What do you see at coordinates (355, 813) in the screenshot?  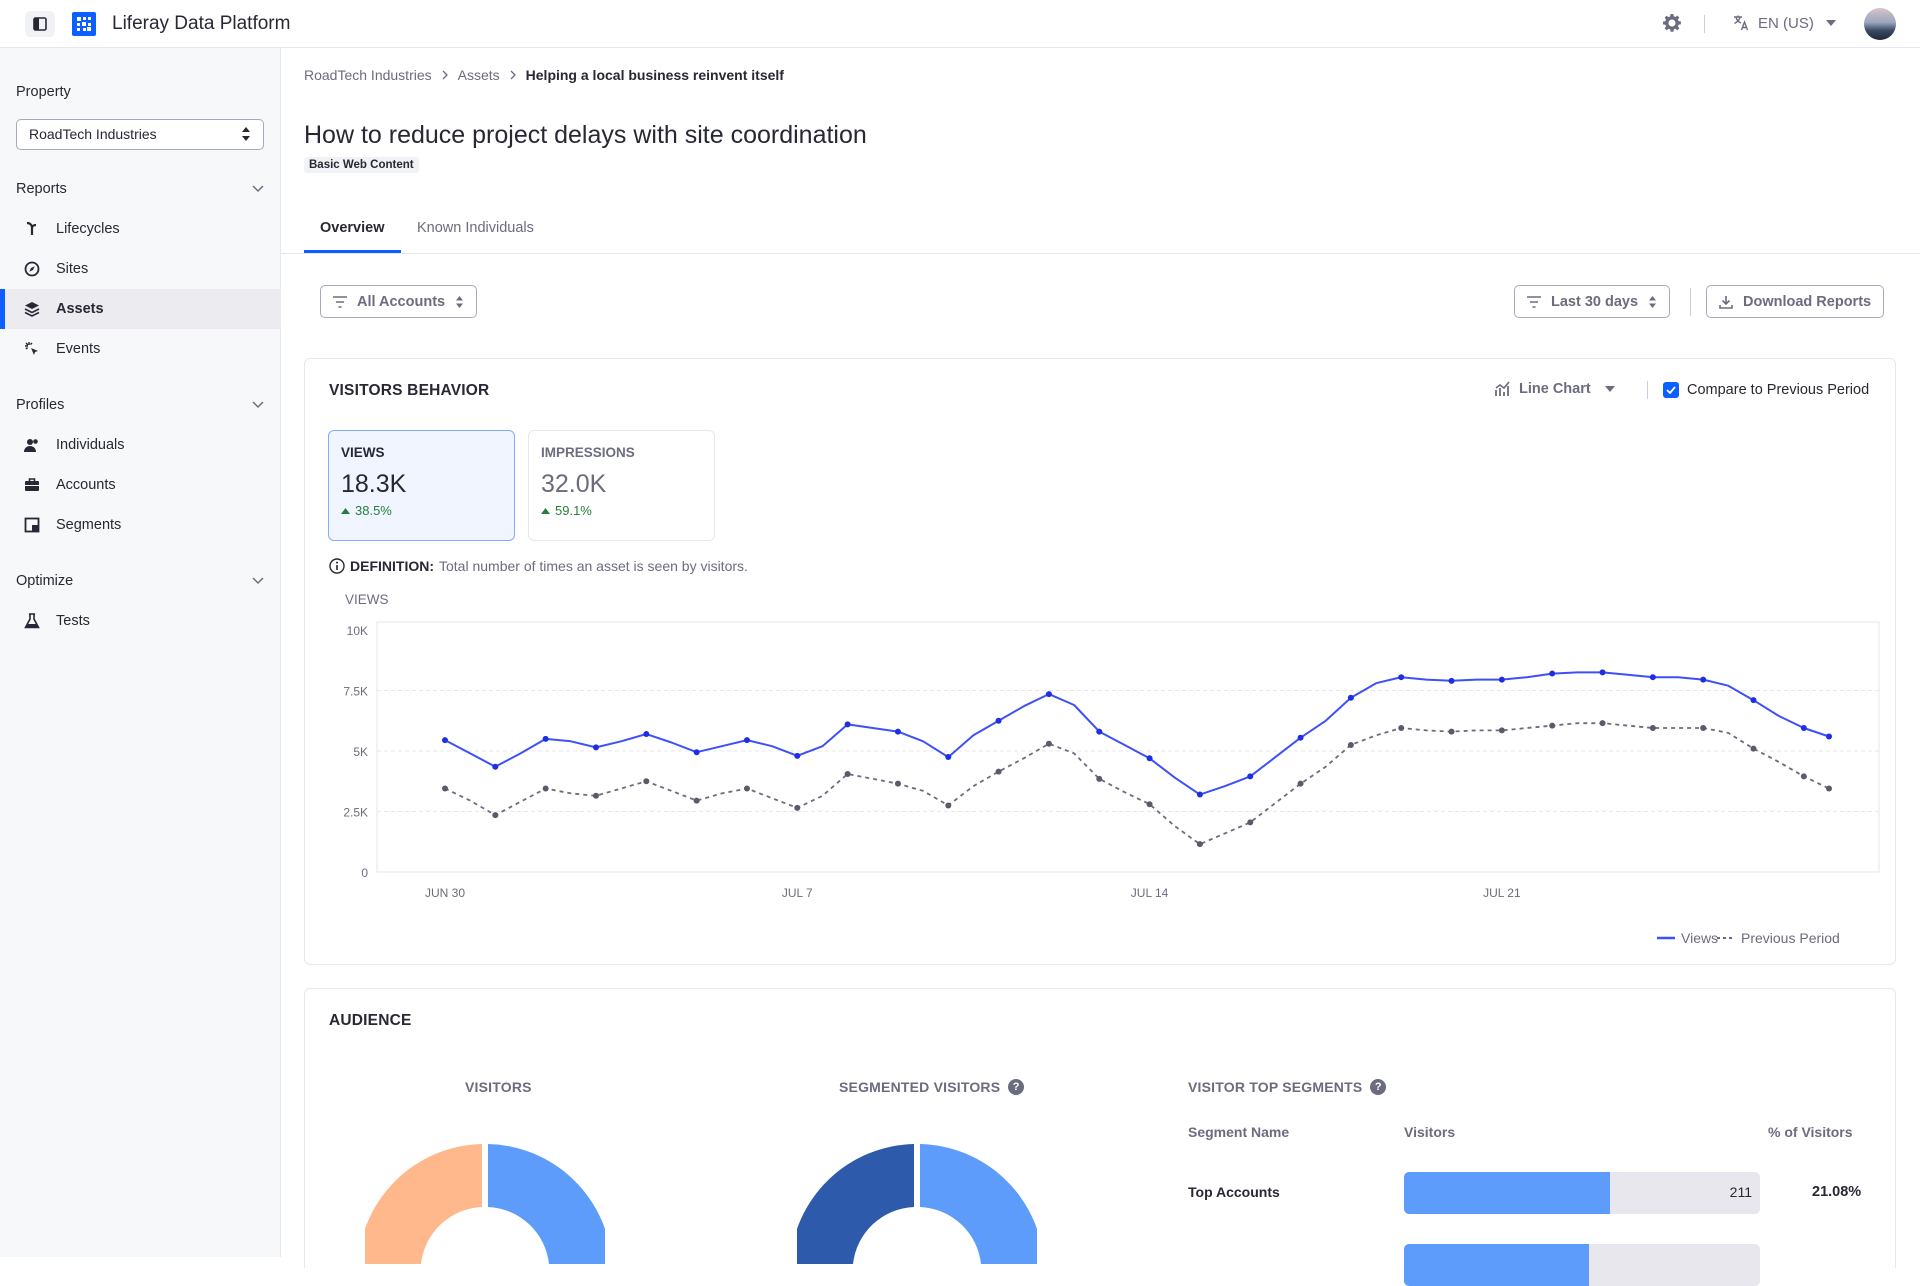 I see `y-tick-label: 2.5K` at bounding box center [355, 813].